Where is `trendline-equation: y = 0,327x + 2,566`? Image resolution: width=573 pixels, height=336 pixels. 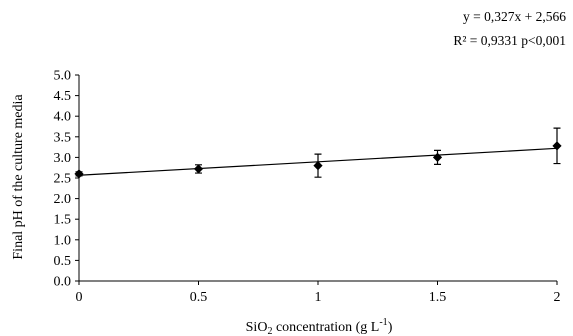 trendline-equation: y = 0,327x + 2,566 is located at coordinates (514, 16).